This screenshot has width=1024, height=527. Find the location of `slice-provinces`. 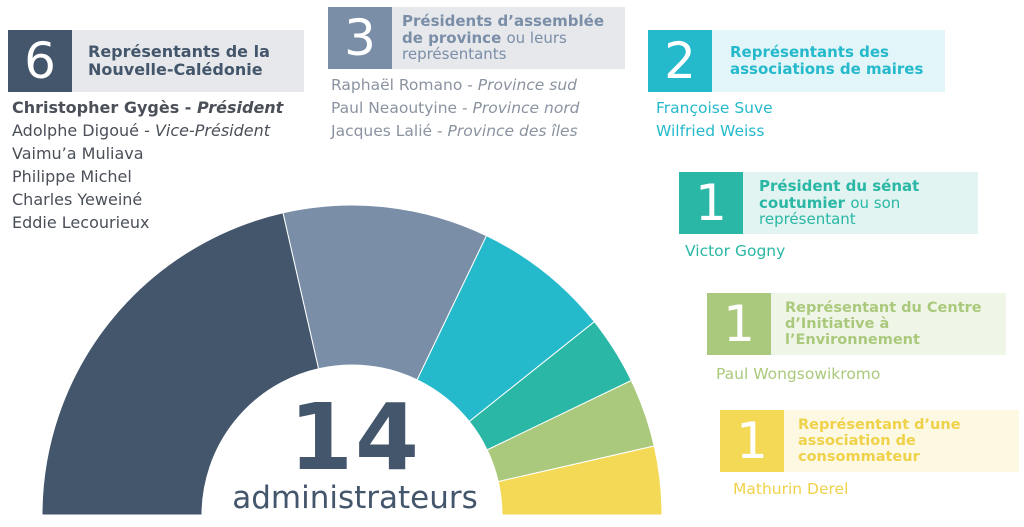

slice-provinces is located at coordinates (385, 292).